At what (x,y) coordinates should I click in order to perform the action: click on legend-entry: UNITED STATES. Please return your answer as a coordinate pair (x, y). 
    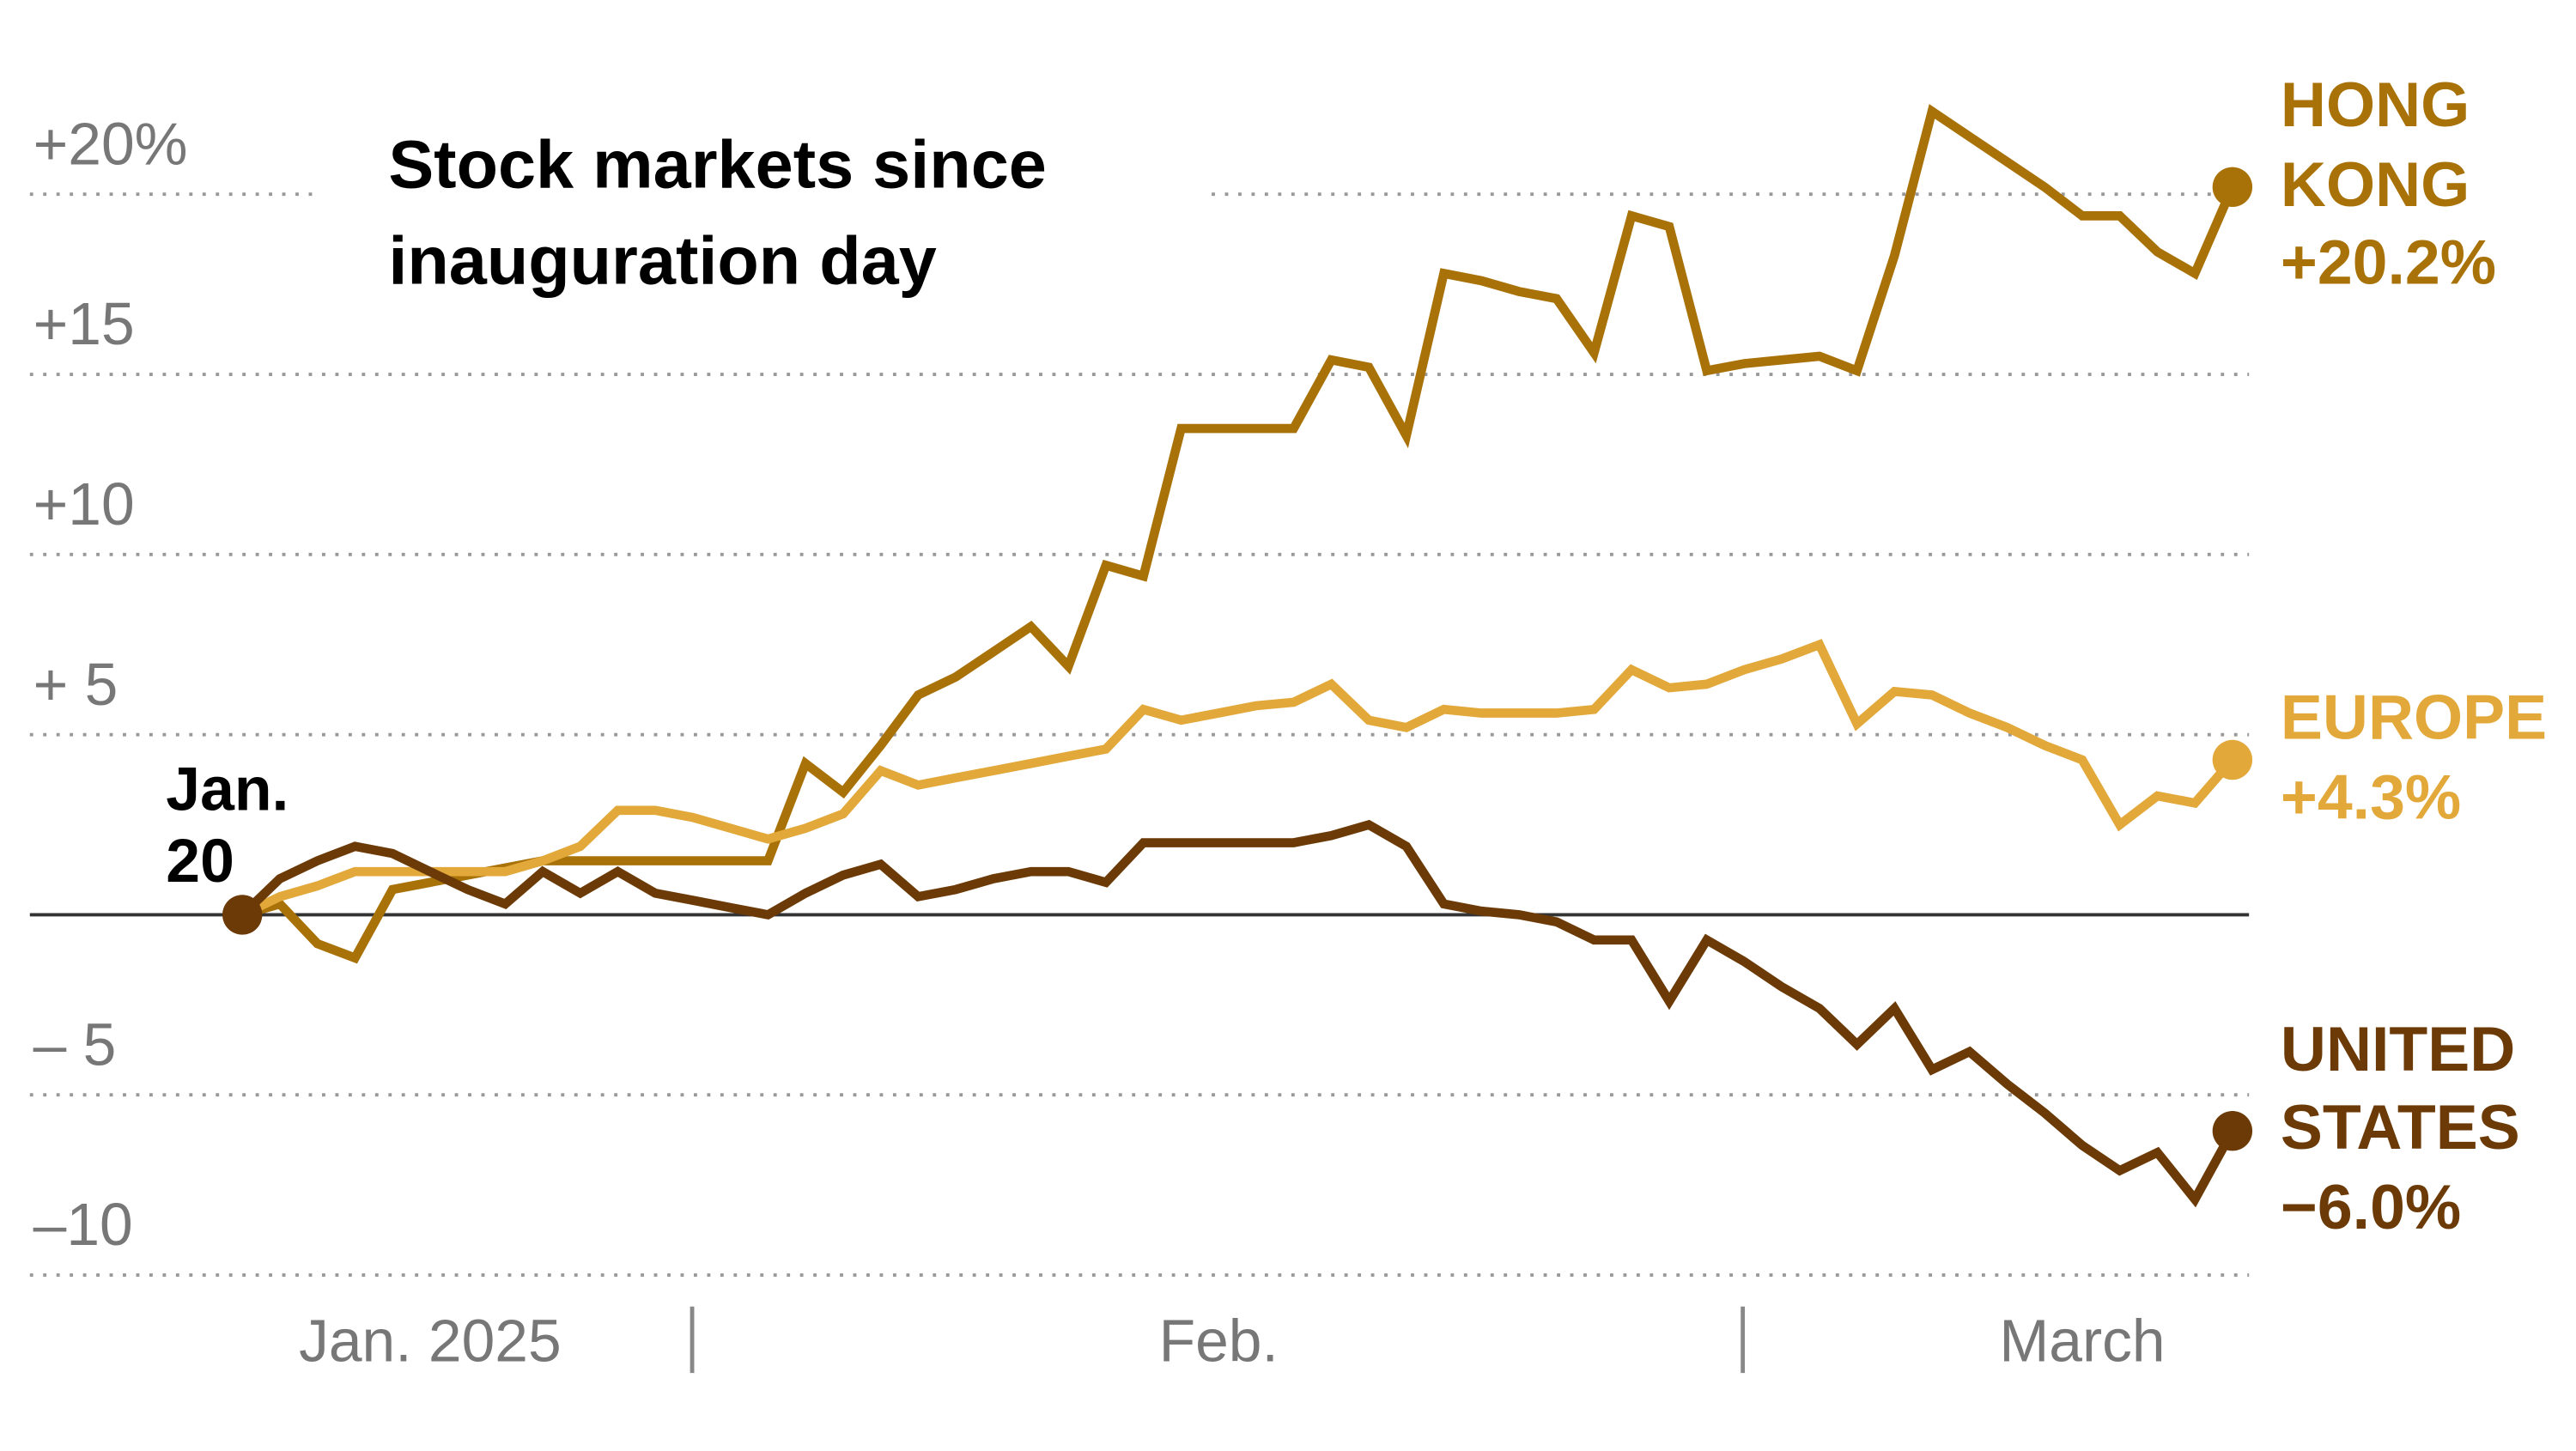
    Looking at the image, I should click on (2400, 1091).